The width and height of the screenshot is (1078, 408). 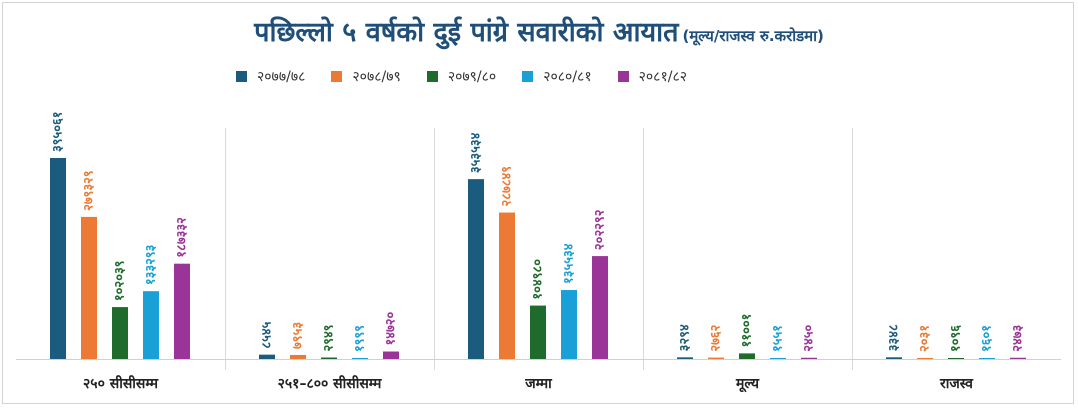 I want to click on chart-legend: २०७७/७८ २०७८/७९ २०७९/८० २०८०/८१ २०८१/८२, so click(x=474, y=76).